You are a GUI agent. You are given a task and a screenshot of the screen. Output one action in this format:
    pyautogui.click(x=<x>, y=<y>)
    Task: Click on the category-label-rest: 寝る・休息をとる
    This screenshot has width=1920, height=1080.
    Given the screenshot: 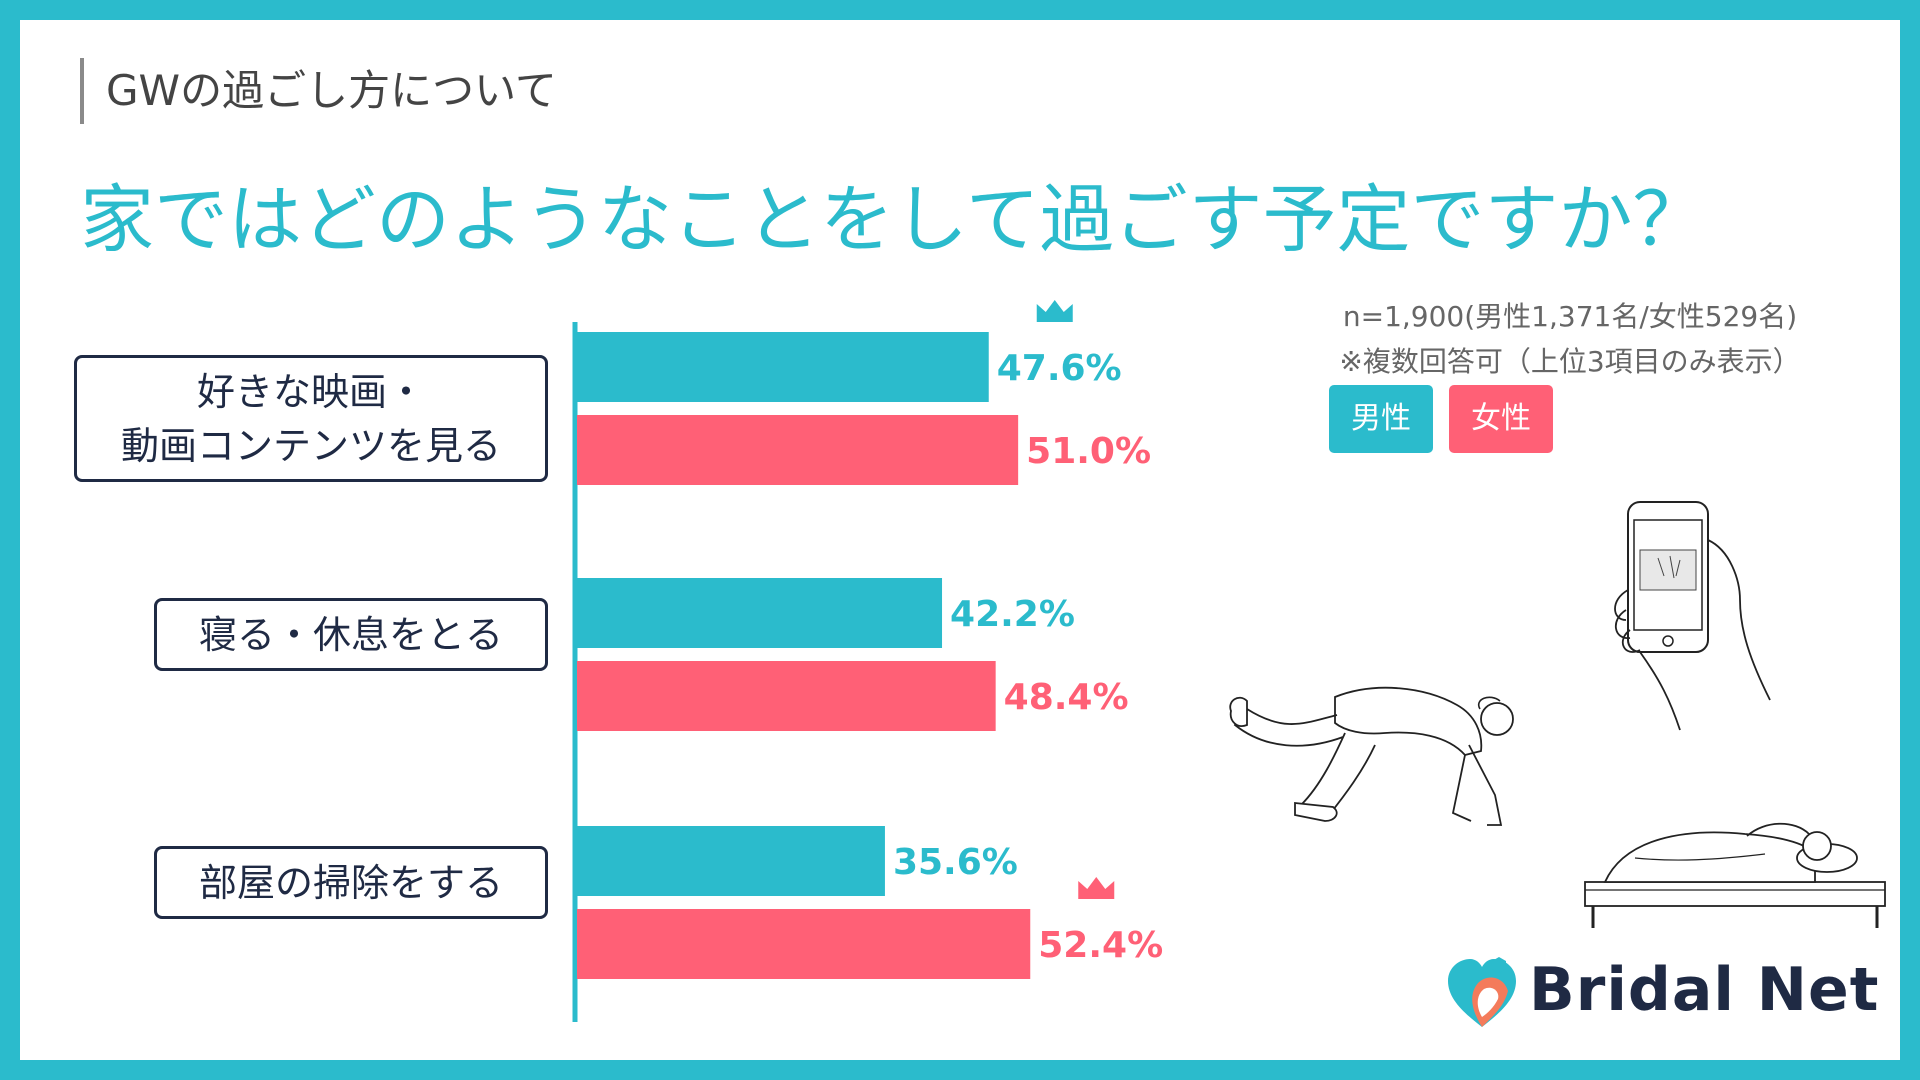 What is the action you would take?
    pyautogui.click(x=351, y=634)
    